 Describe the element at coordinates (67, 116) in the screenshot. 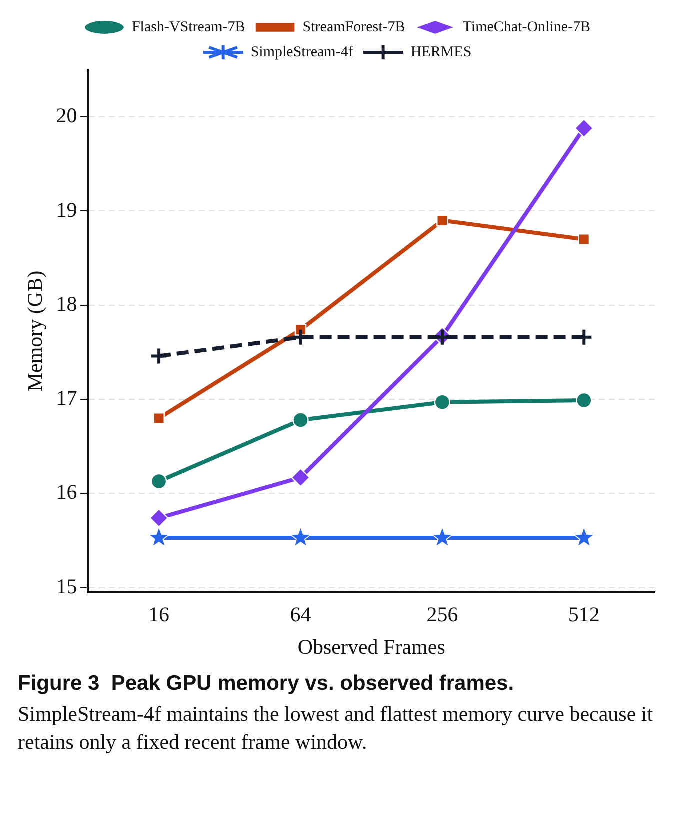

I see `y-tick-label: 20` at that location.